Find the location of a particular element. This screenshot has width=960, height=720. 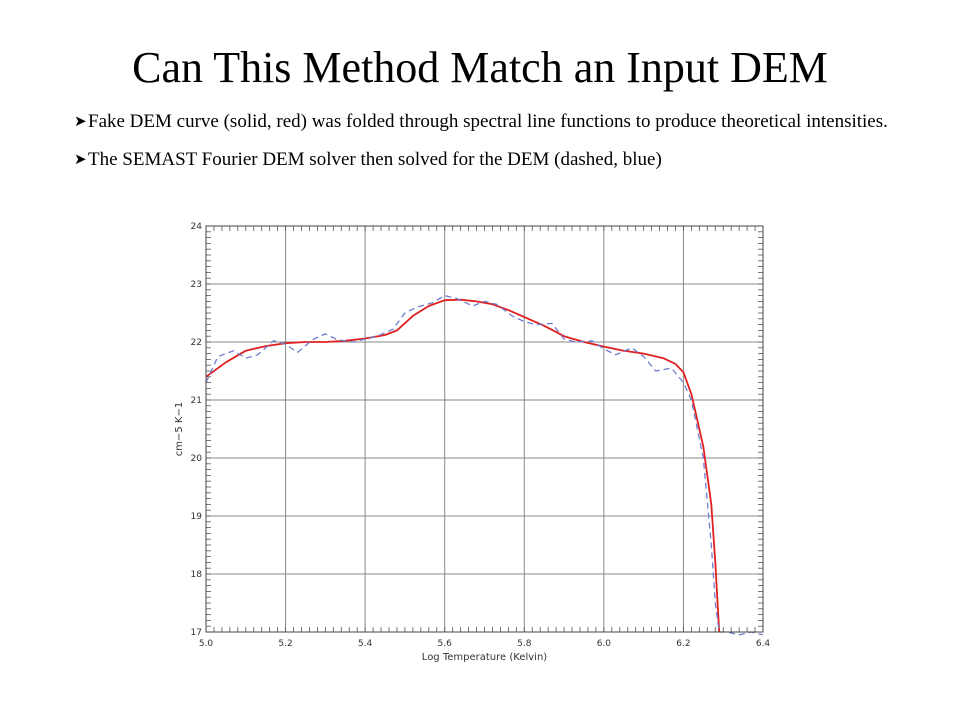

y-axis-label: cm−5 K−1 is located at coordinates (179, 429).